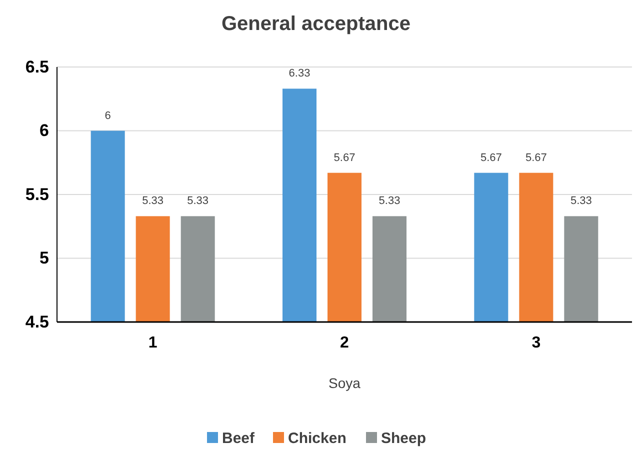 The width and height of the screenshot is (633, 455). What do you see at coordinates (299, 74) in the screenshot?
I see `data-label: 6.33` at bounding box center [299, 74].